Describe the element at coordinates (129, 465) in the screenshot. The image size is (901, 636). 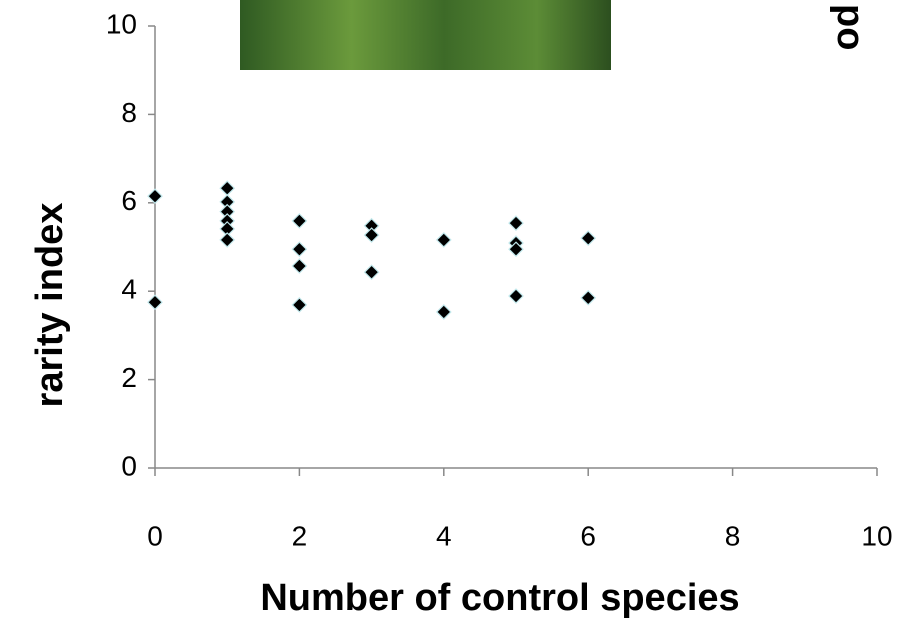
I see `y-tick-label: 0` at that location.